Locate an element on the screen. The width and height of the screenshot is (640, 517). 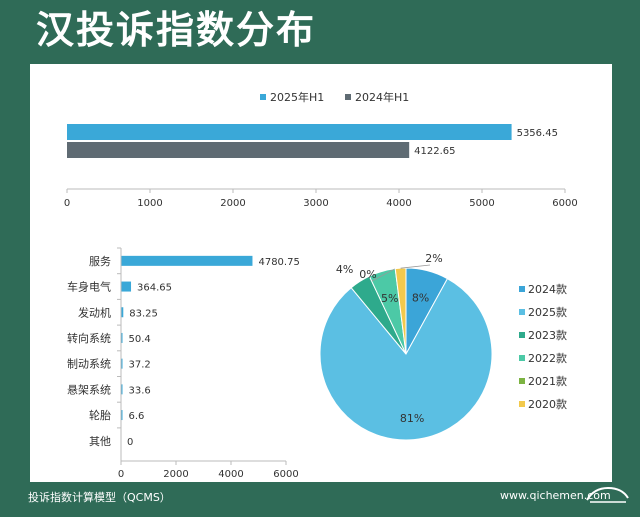
model-footnote: 投诉指数计算模型（QCMS） is located at coordinates (99, 497).